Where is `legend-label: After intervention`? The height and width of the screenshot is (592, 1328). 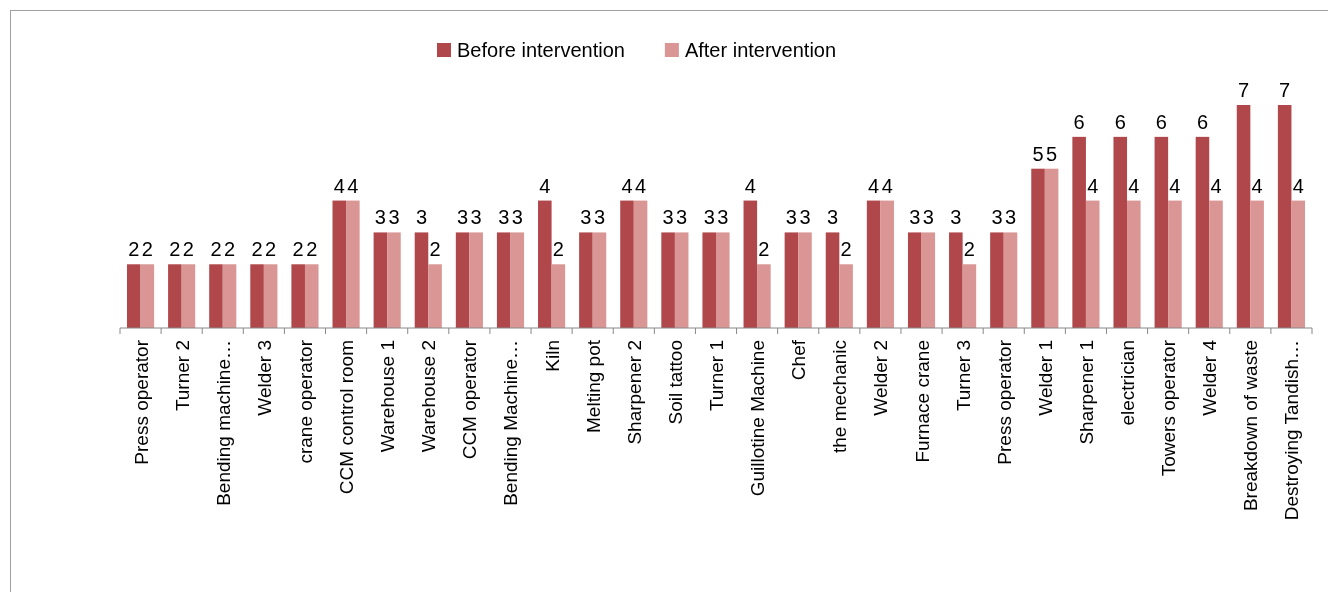
legend-label: After intervention is located at coordinates (760, 50).